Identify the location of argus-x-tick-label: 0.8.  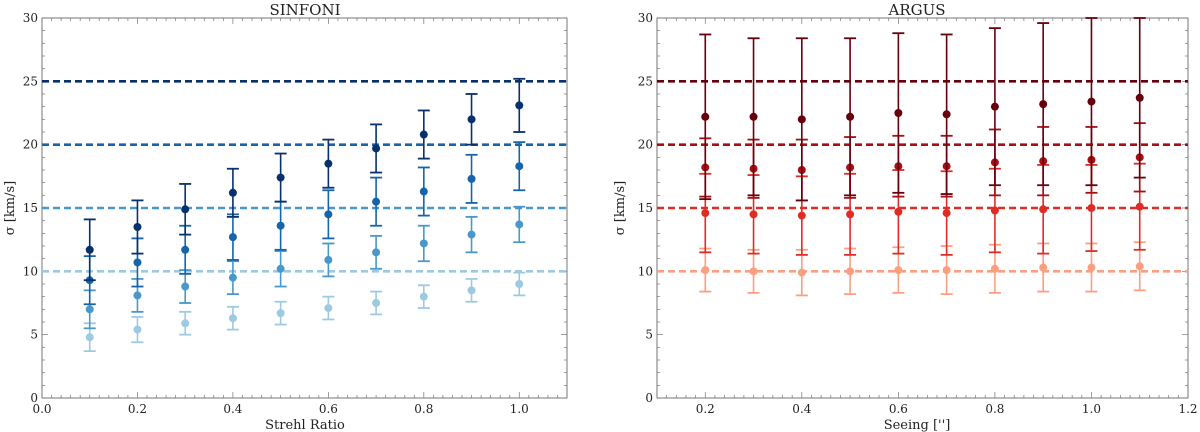
(994, 409).